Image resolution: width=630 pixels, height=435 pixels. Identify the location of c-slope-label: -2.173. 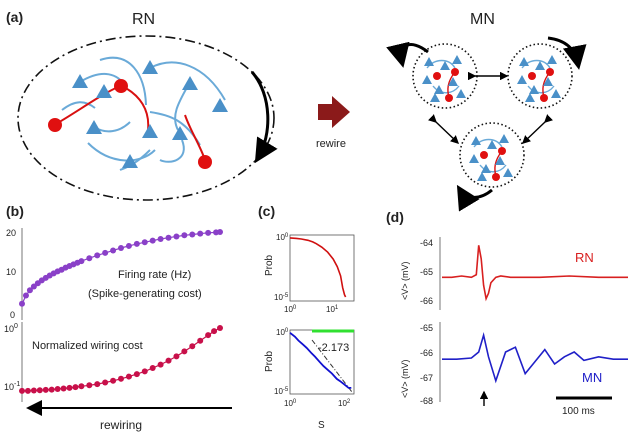
(333, 348).